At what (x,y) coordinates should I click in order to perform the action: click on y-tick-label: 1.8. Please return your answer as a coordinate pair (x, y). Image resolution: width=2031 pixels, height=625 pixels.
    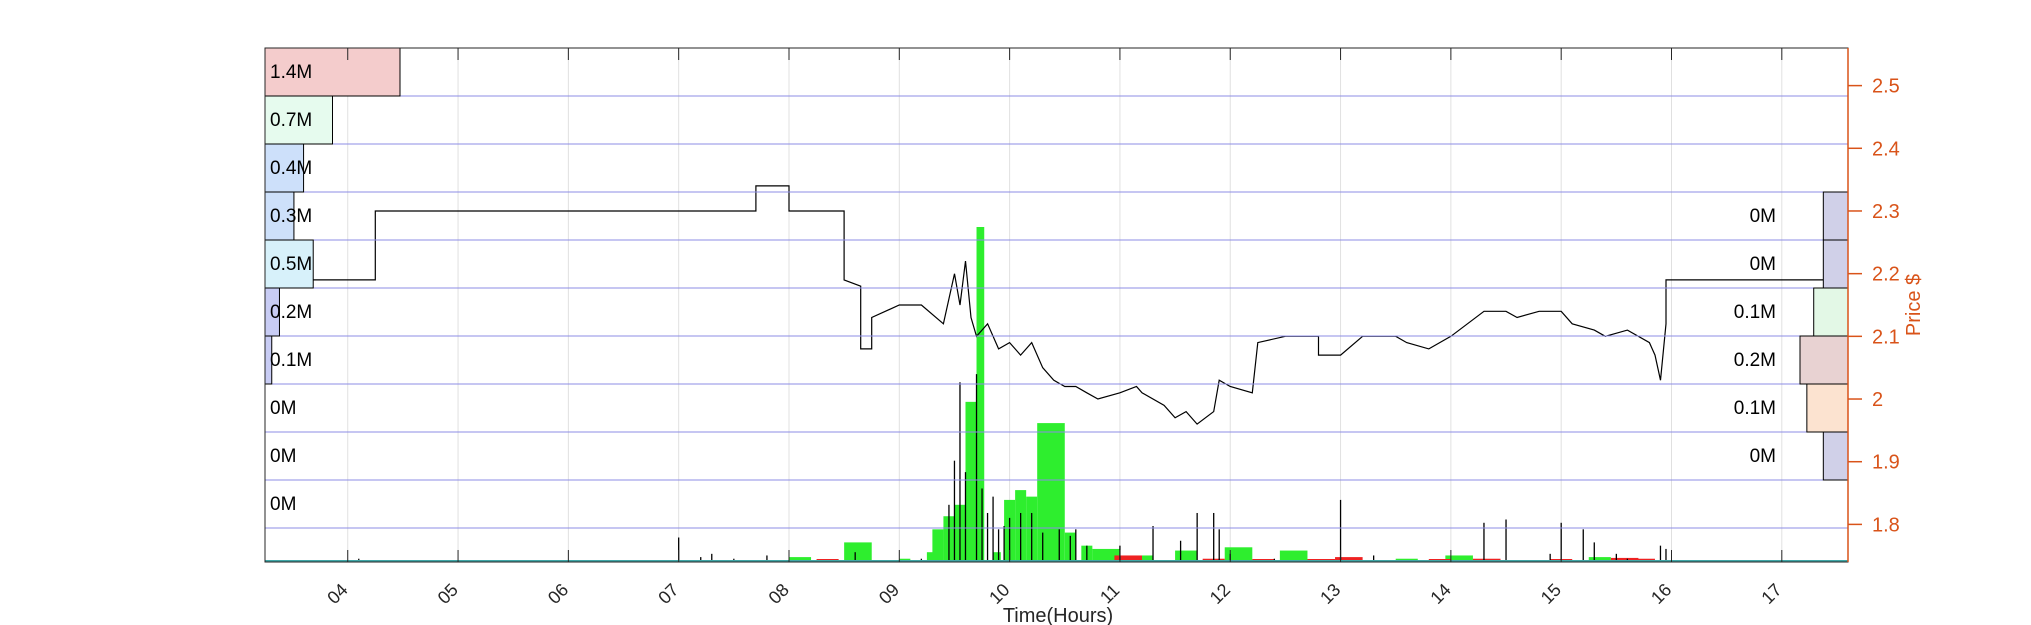
    Looking at the image, I should click on (1886, 525).